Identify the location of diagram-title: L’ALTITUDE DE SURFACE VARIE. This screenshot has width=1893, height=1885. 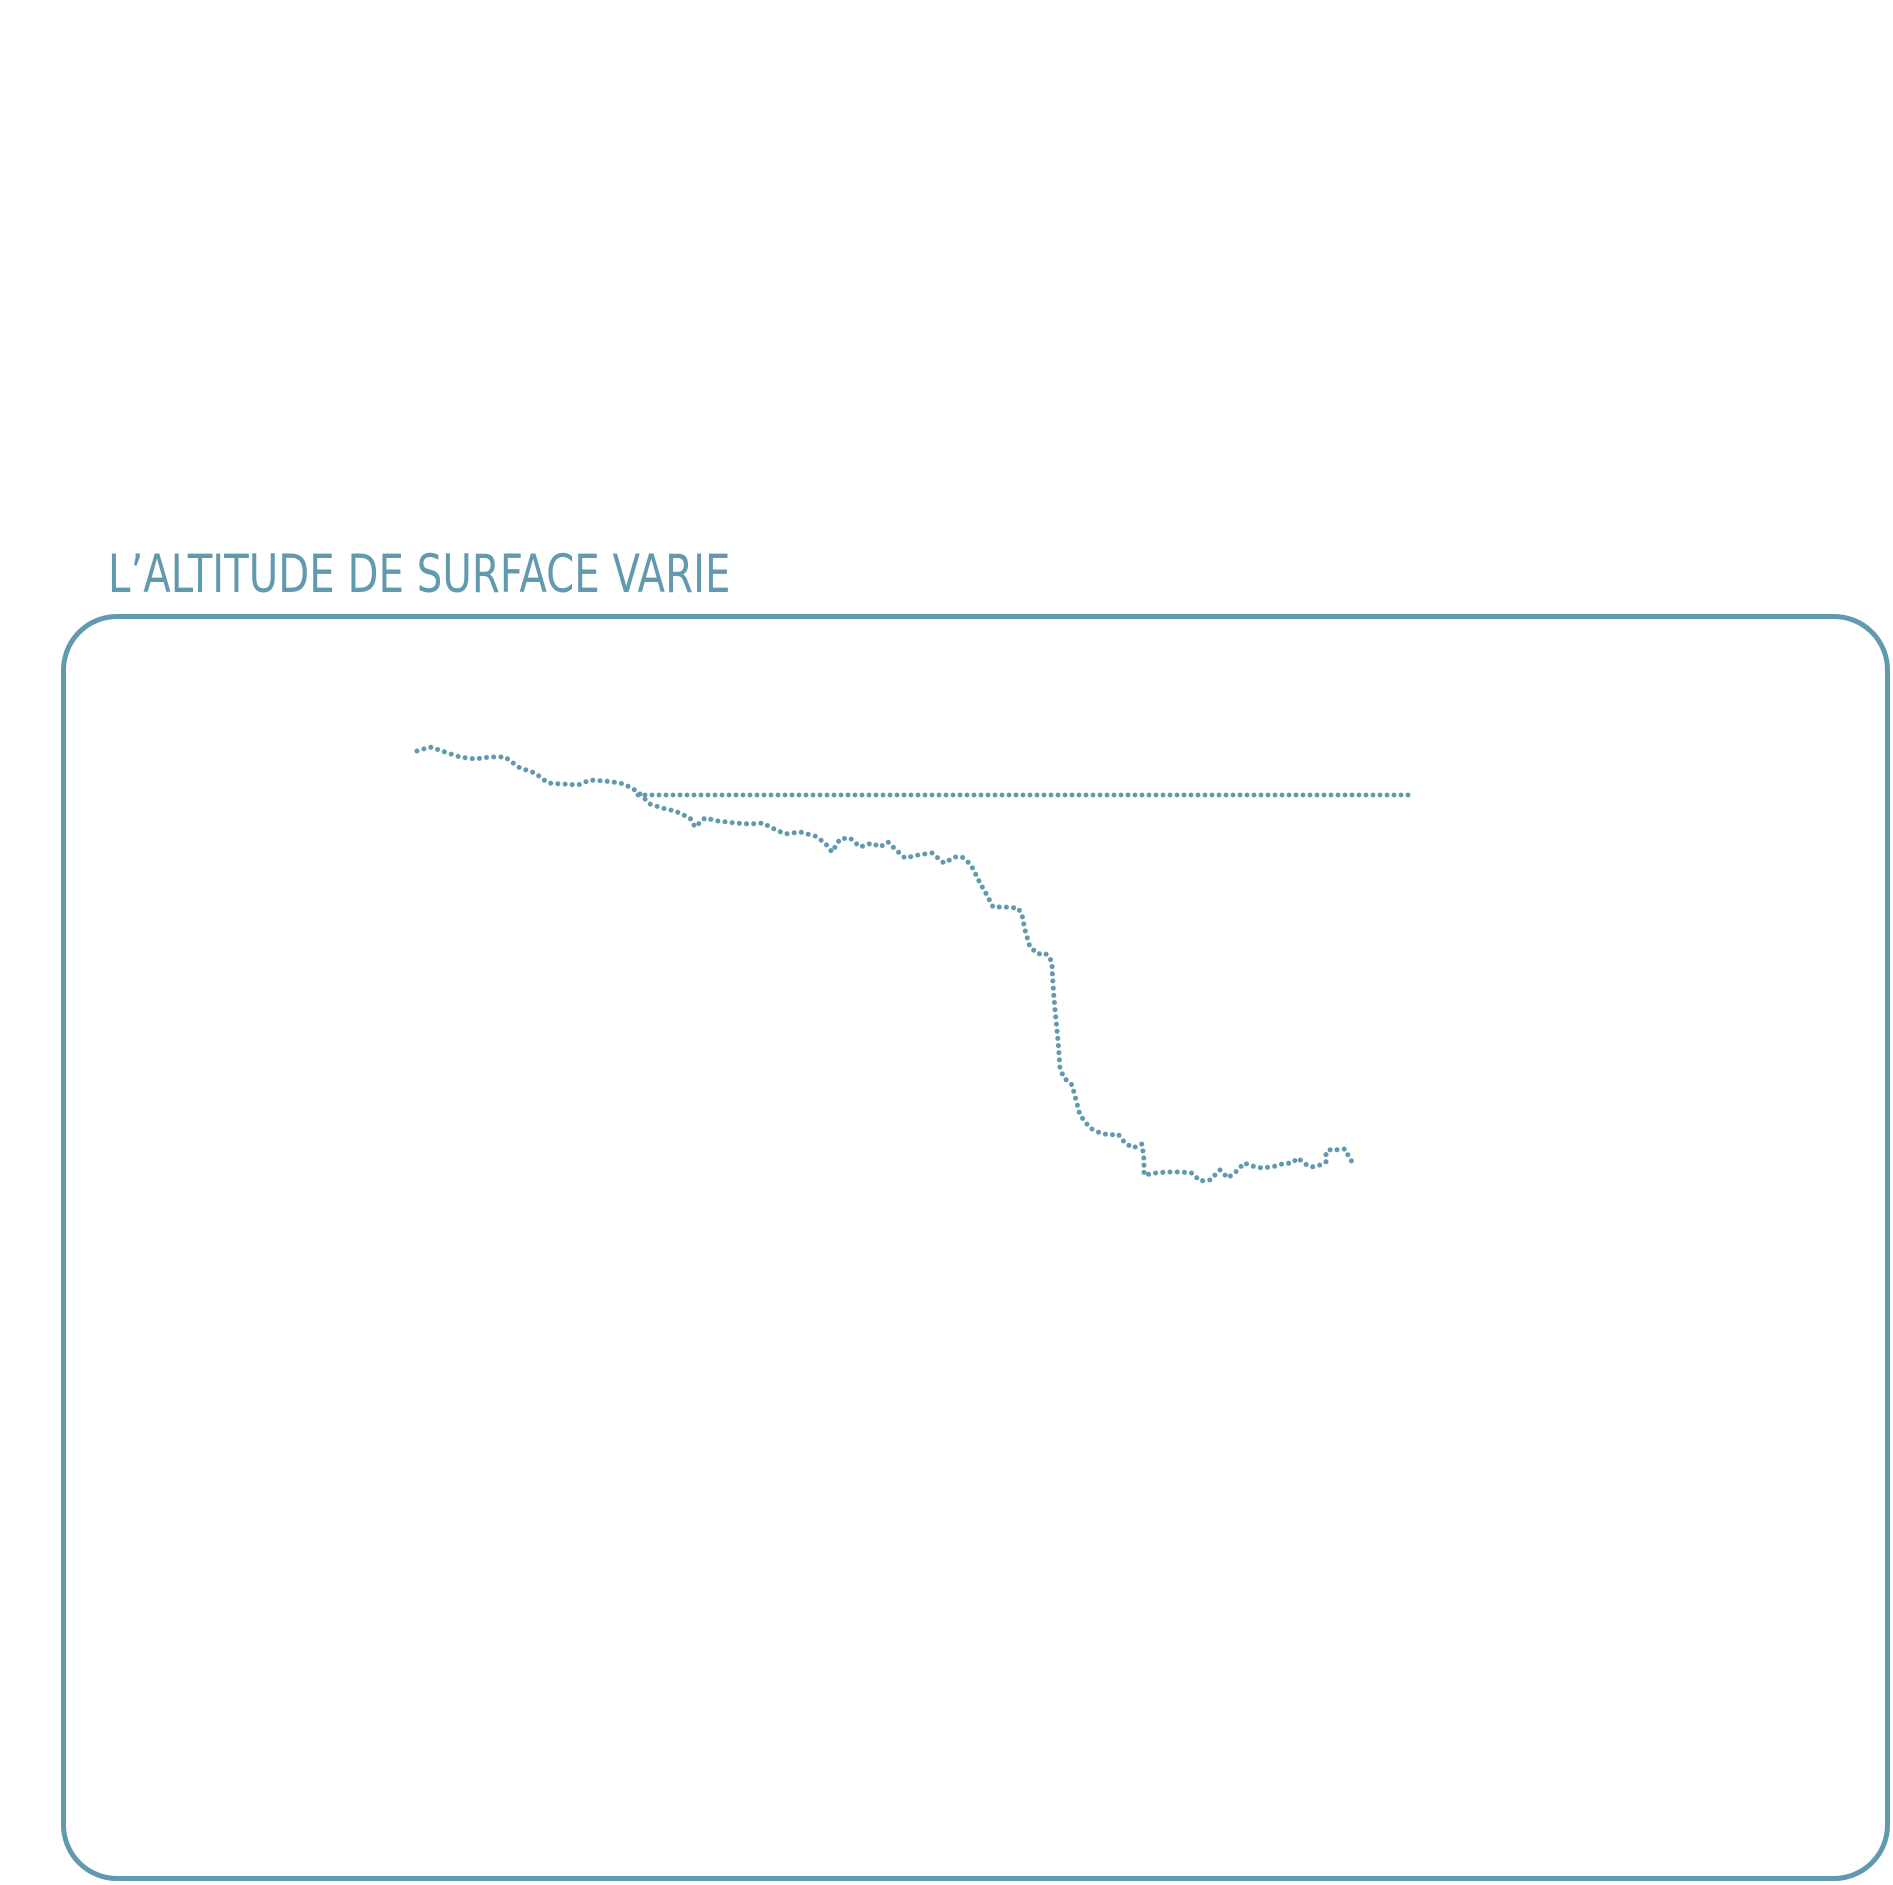
(419, 574).